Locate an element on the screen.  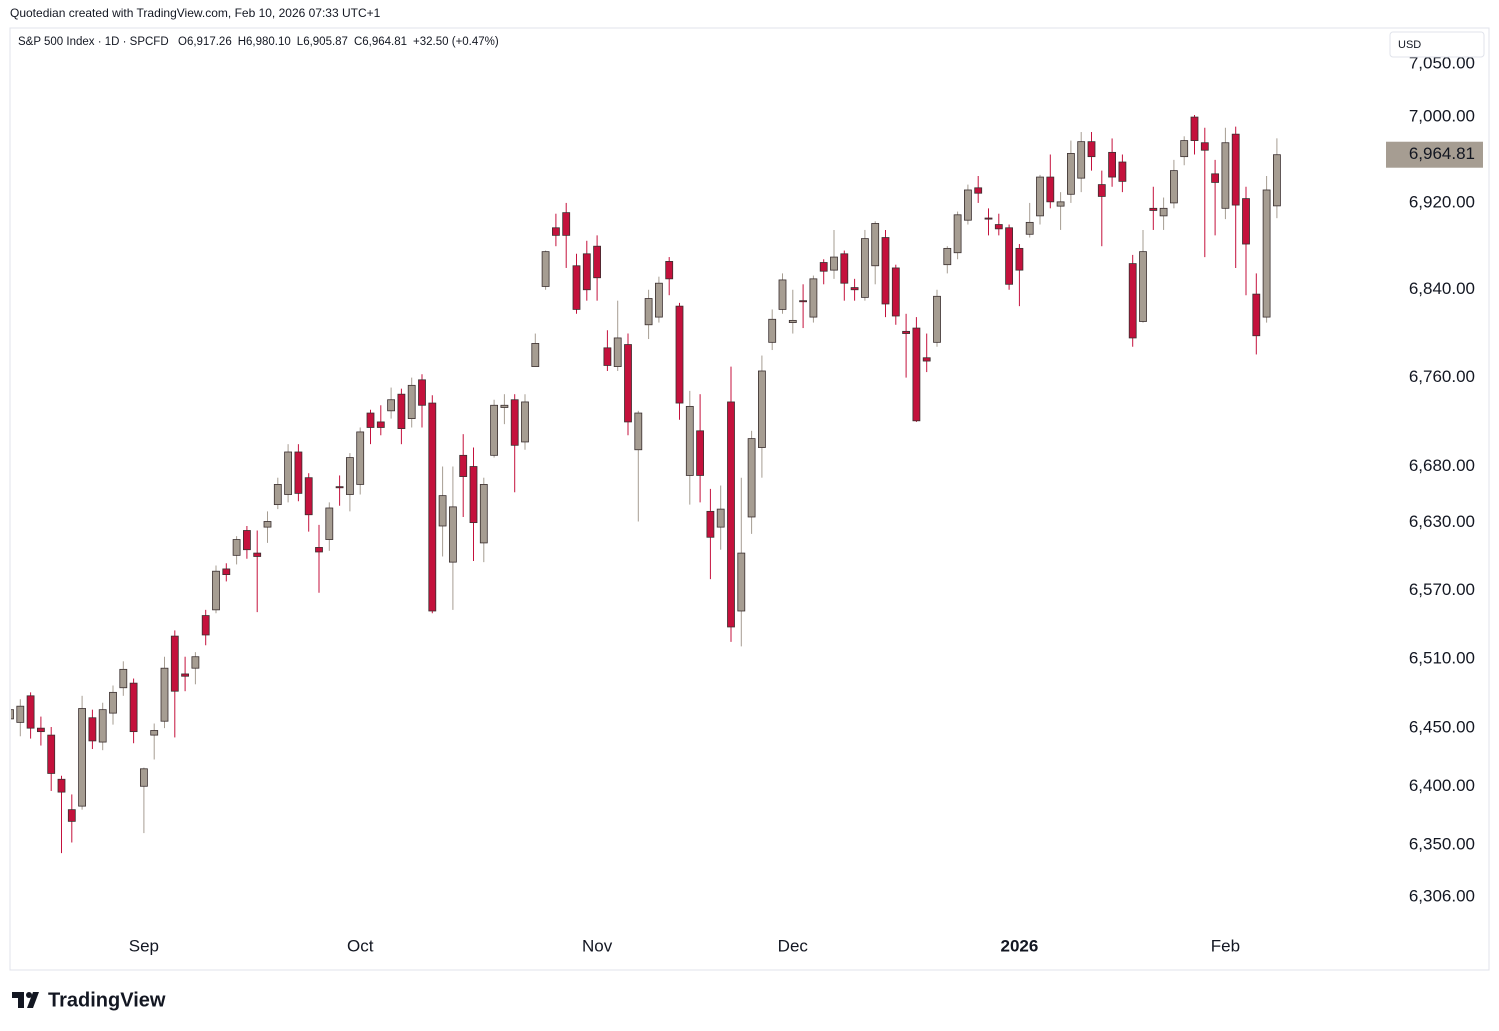
y-tick-label: 6,680.00 is located at coordinates (1442, 465).